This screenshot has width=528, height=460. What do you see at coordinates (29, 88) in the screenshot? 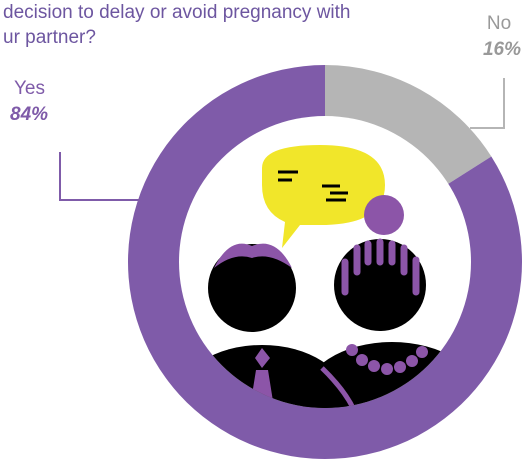
I see `category-label: Yes` at bounding box center [29, 88].